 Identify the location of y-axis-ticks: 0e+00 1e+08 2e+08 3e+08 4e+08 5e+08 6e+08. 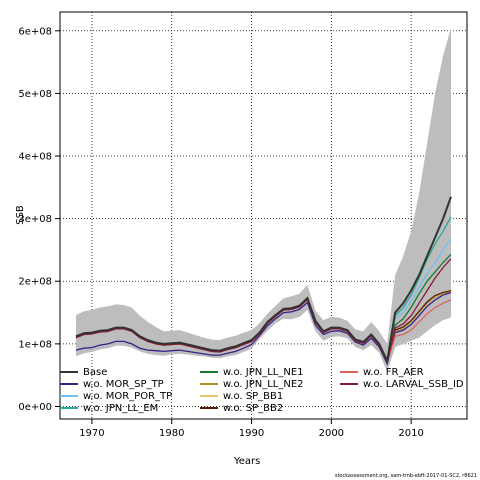
(39, 219).